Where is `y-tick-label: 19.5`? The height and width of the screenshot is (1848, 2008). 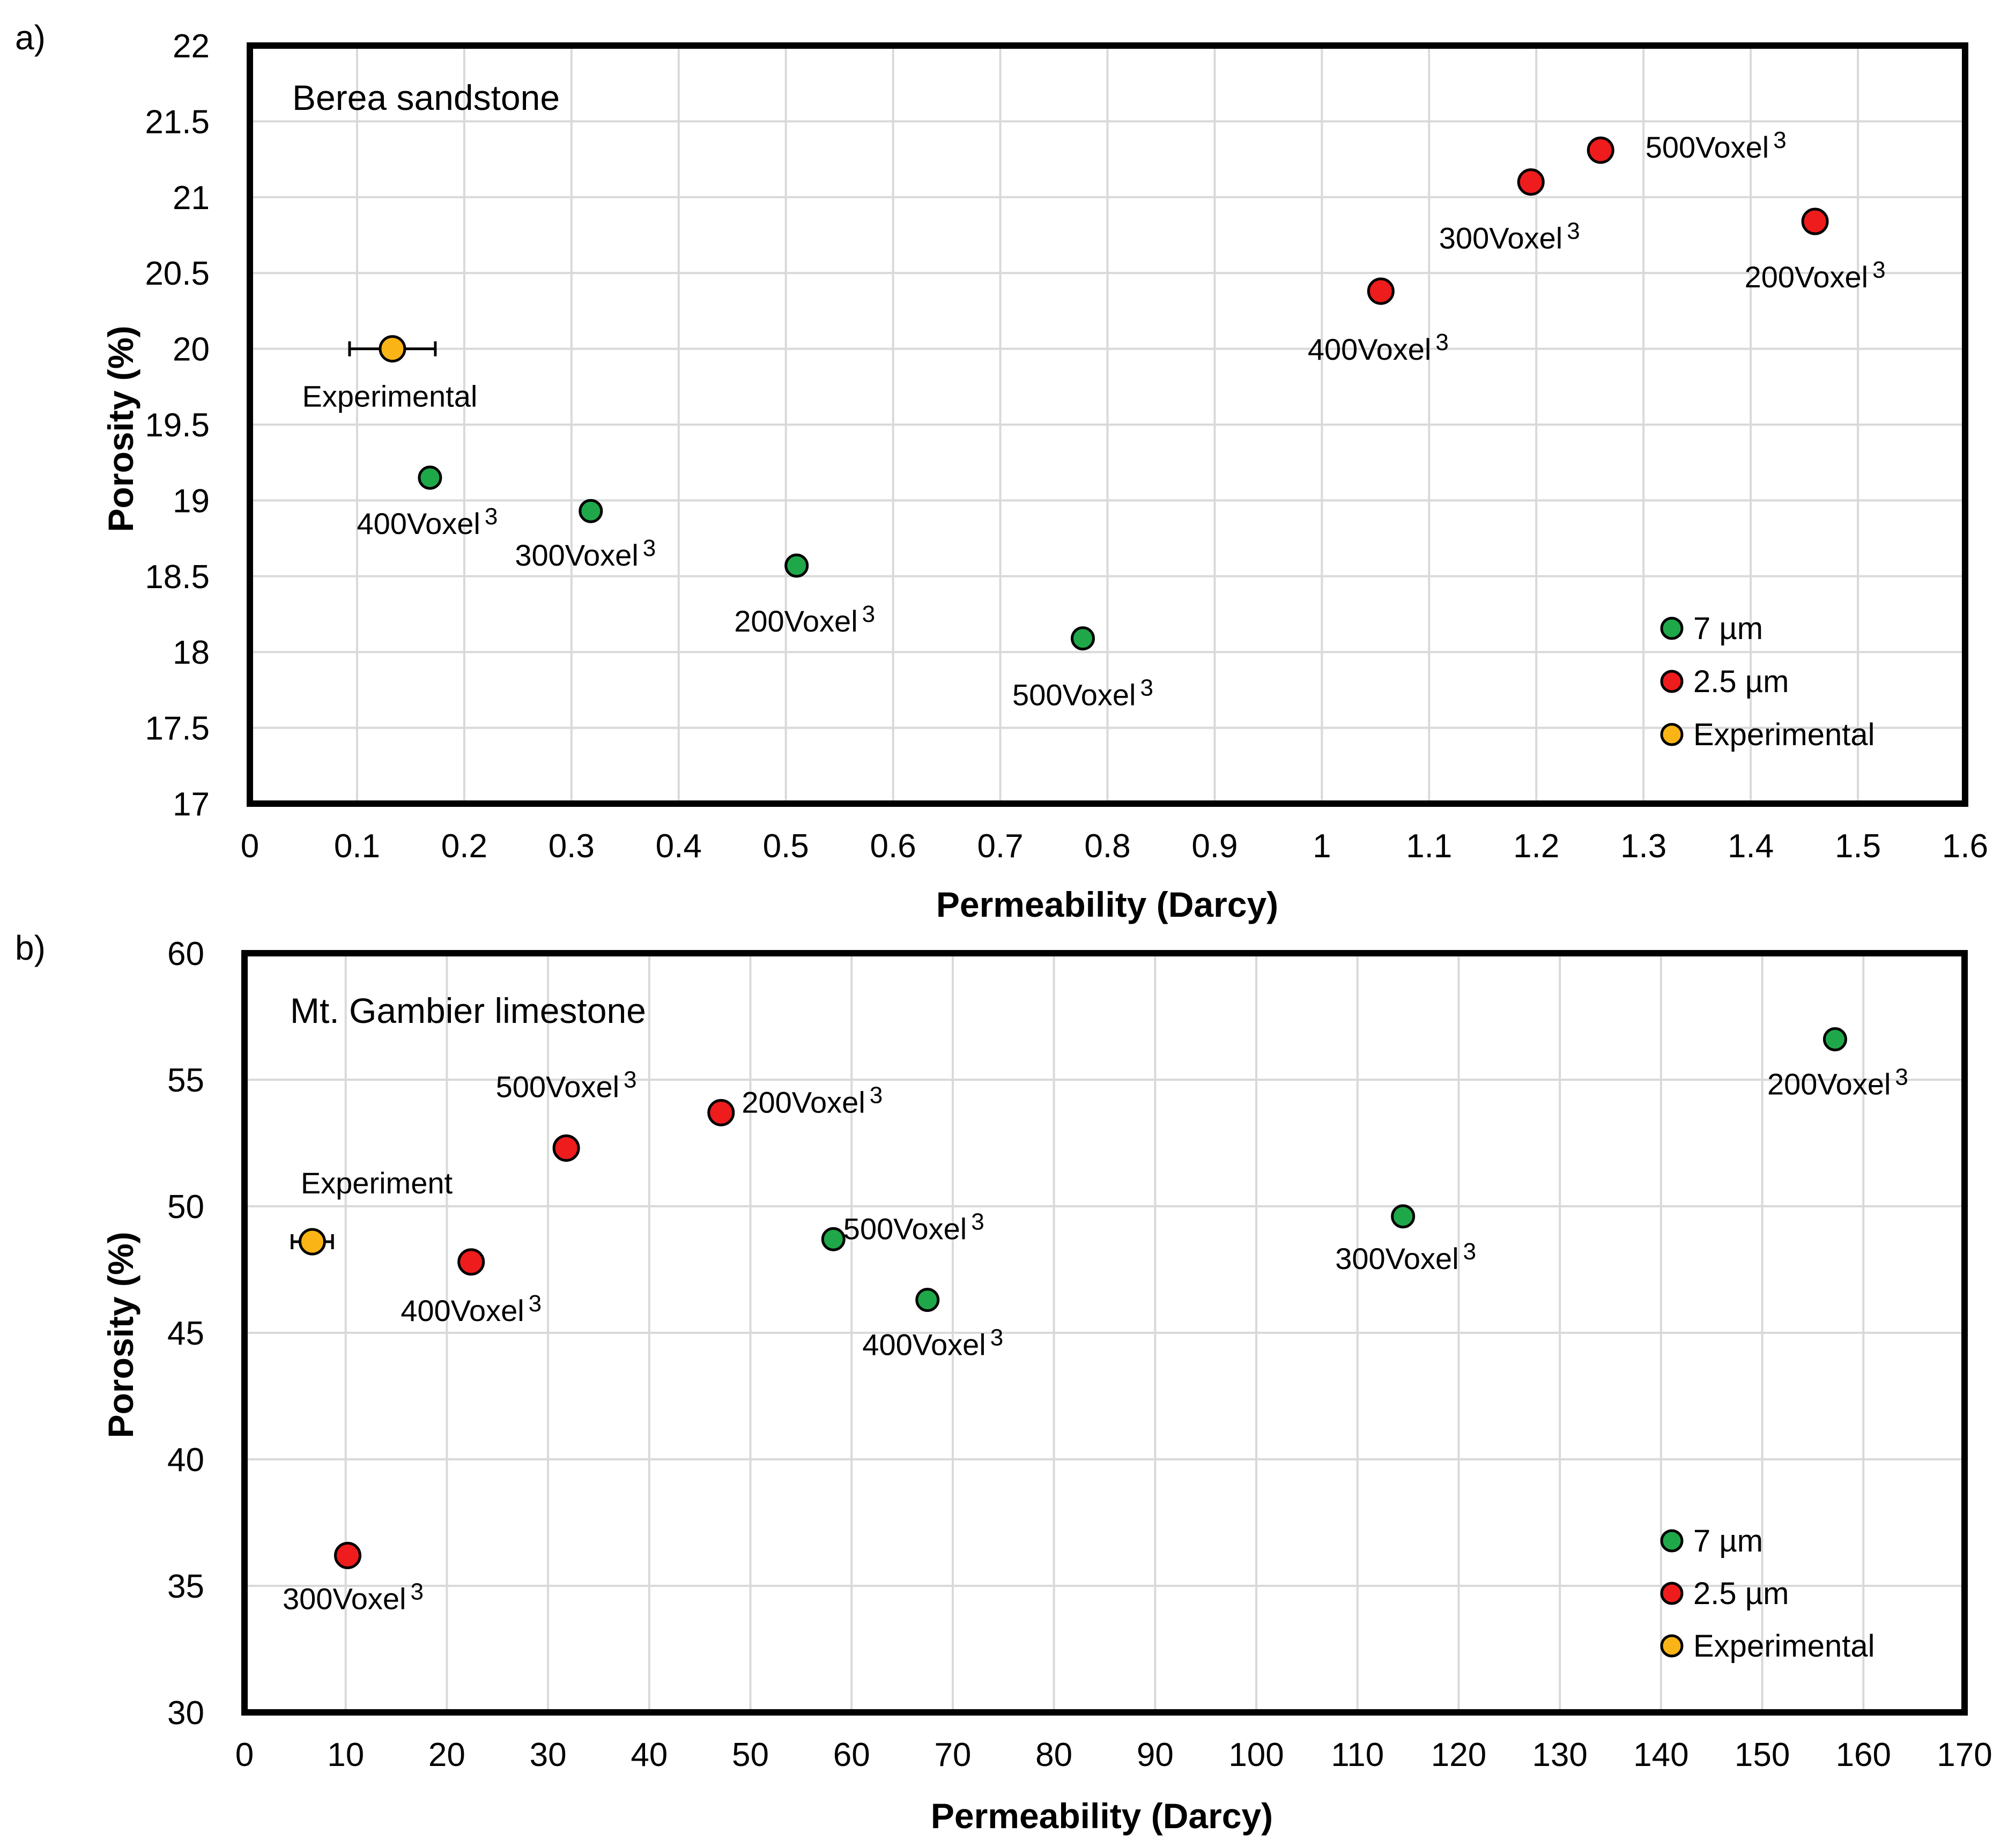
y-tick-label: 19.5 is located at coordinates (177, 425).